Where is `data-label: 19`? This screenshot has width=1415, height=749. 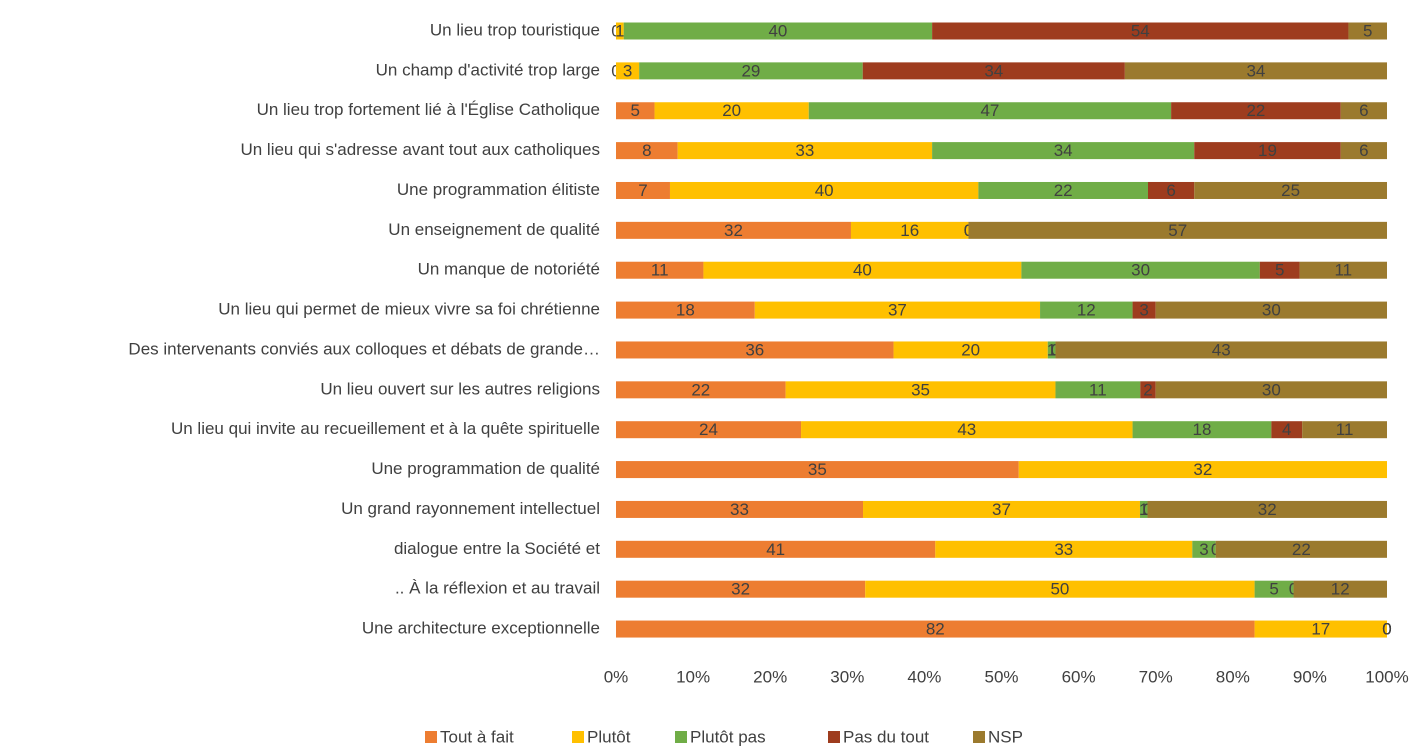 data-label: 19 is located at coordinates (1267, 150).